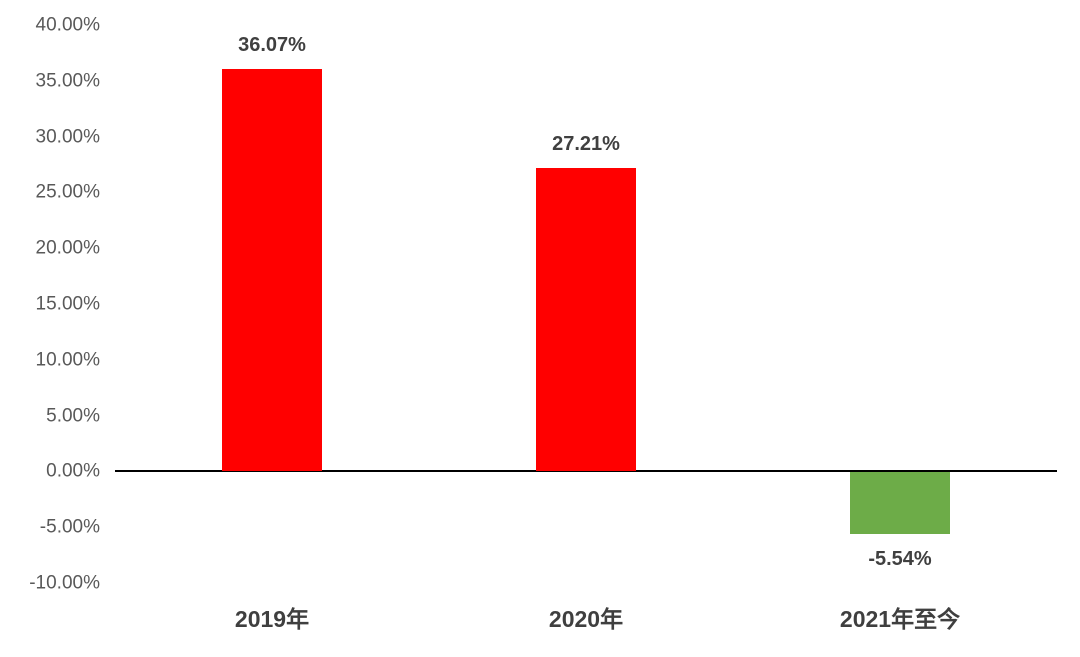  What do you see at coordinates (67, 304) in the screenshot?
I see `y-axis-tick-label: 15.00%` at bounding box center [67, 304].